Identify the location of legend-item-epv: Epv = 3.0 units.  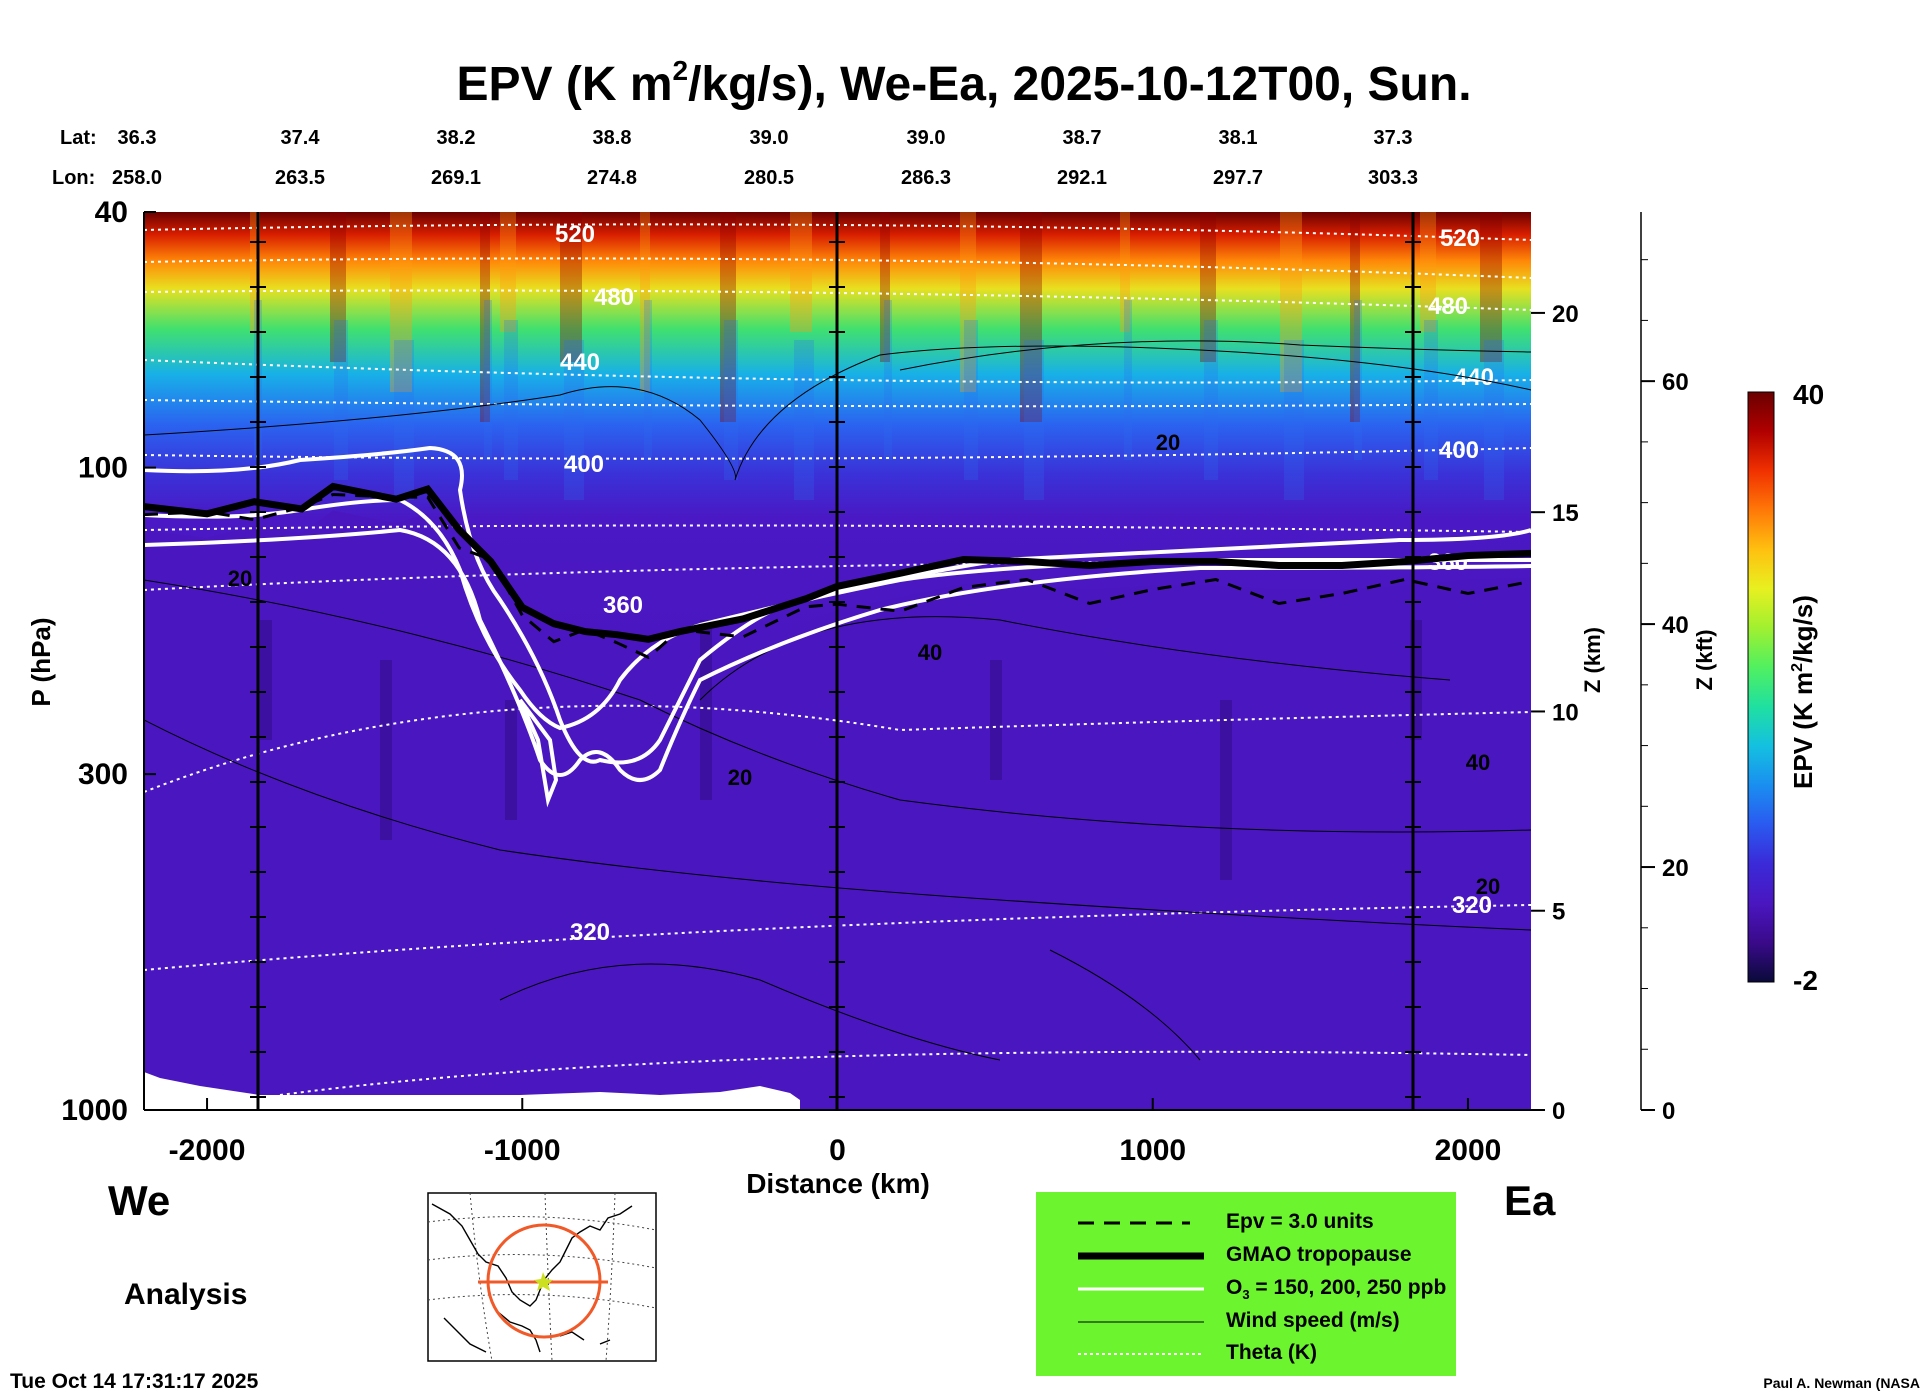
(1300, 1221).